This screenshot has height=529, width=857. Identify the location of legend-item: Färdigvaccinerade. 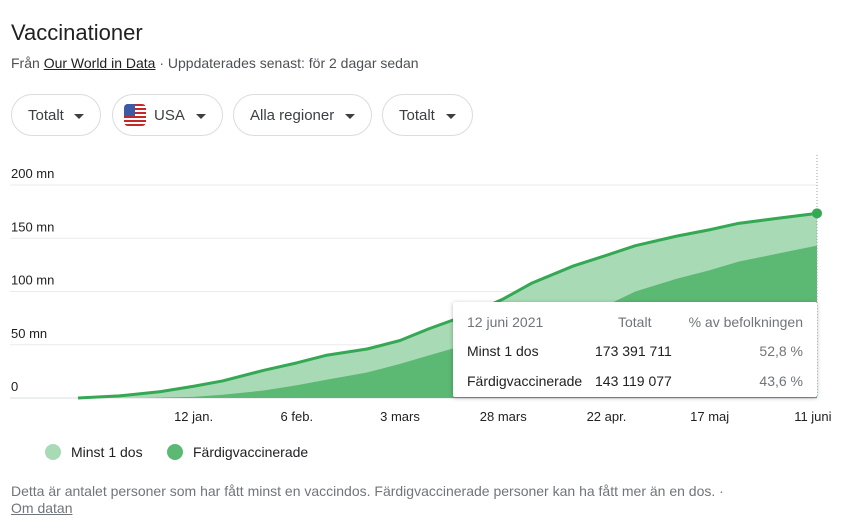
(237, 452).